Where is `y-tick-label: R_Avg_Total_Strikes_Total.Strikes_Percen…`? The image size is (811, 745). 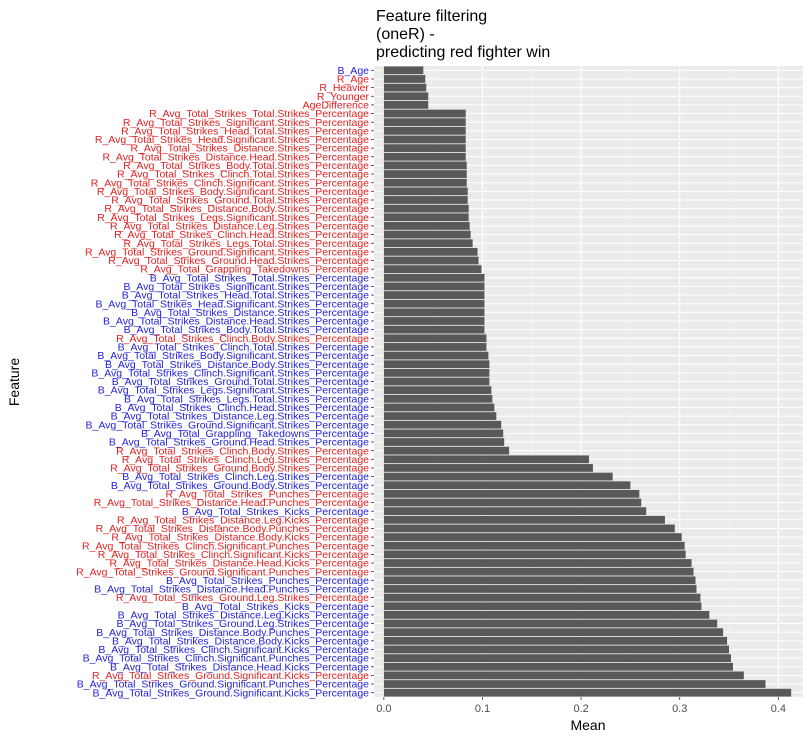 y-tick-label: R_Avg_Total_Strikes_Total.Strikes_Percen… is located at coordinates (259, 114).